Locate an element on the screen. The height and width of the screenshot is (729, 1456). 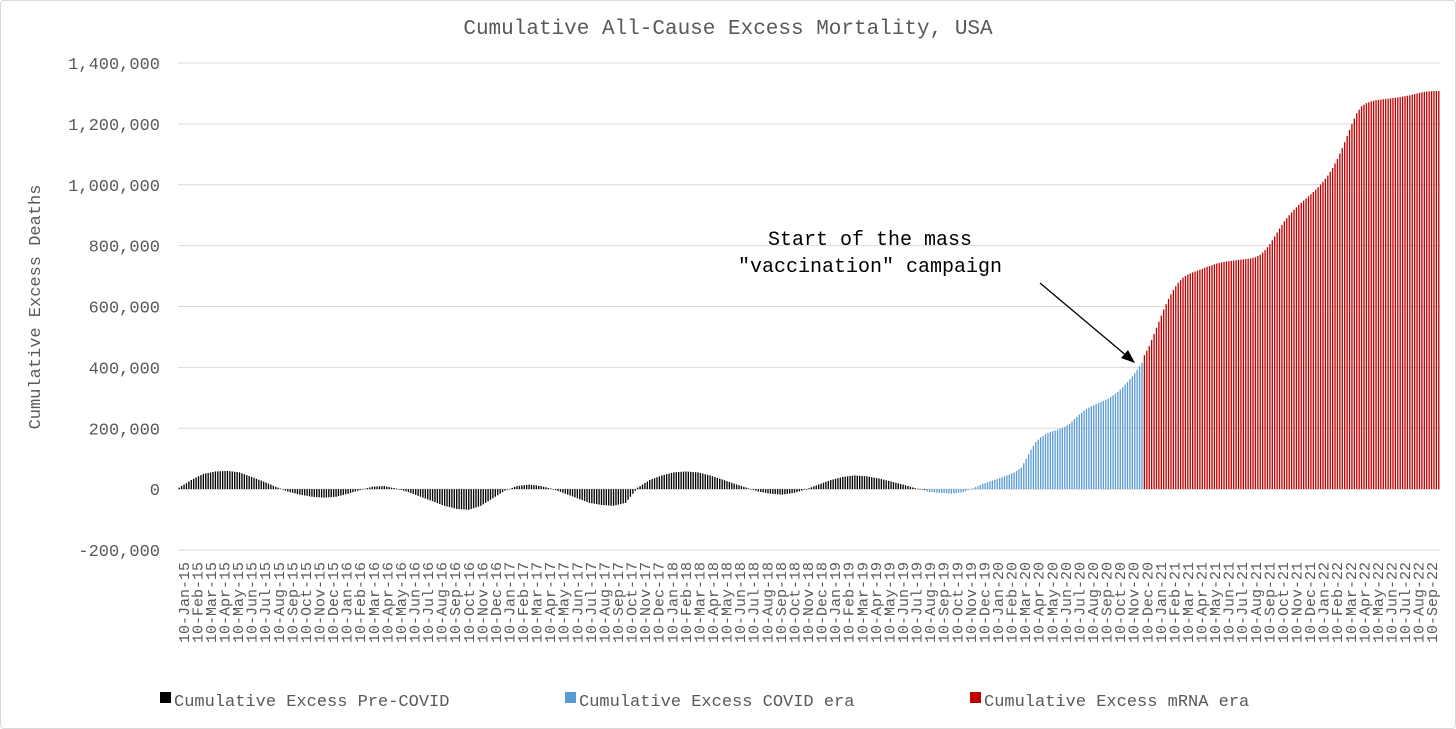
x-tick-label: 10-Sep-22 is located at coordinates (1433, 602).